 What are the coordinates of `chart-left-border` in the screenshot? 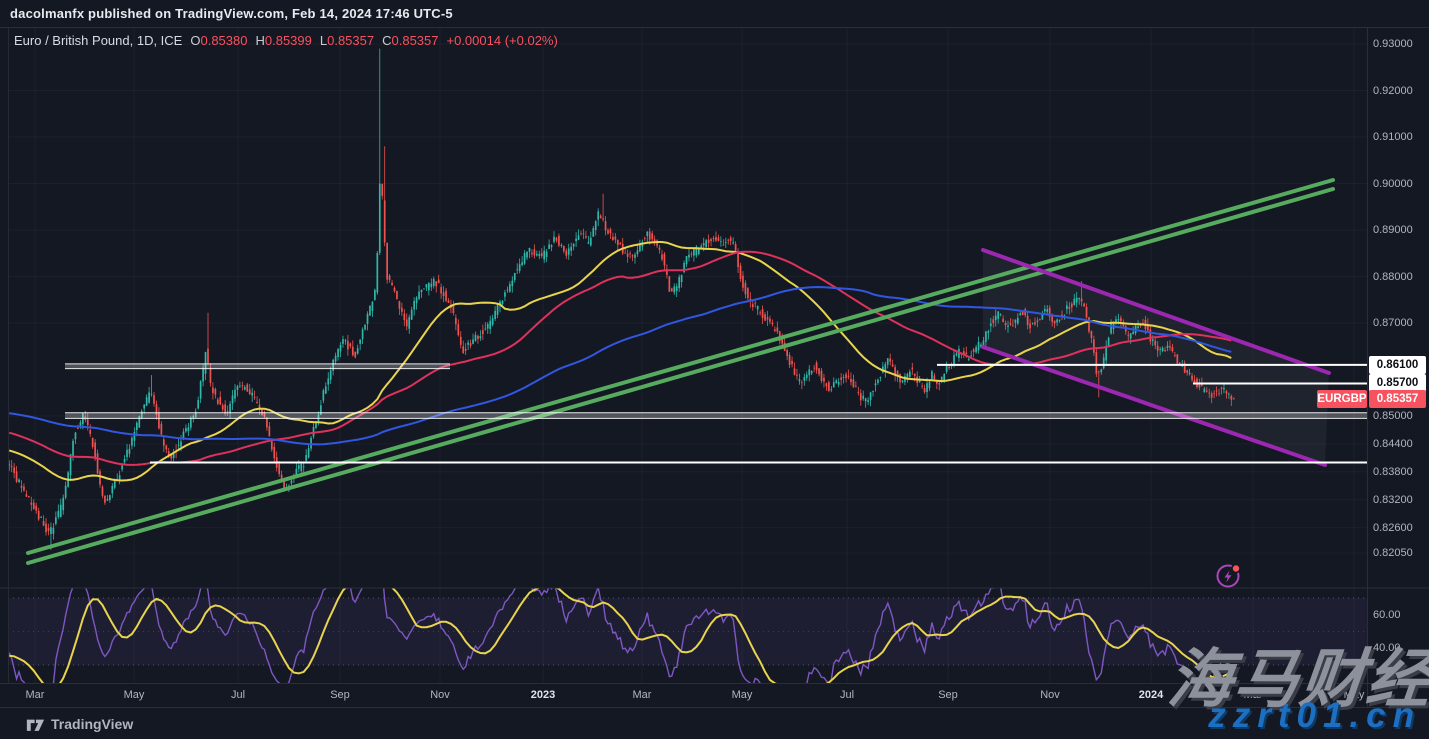 It's located at (8, 355).